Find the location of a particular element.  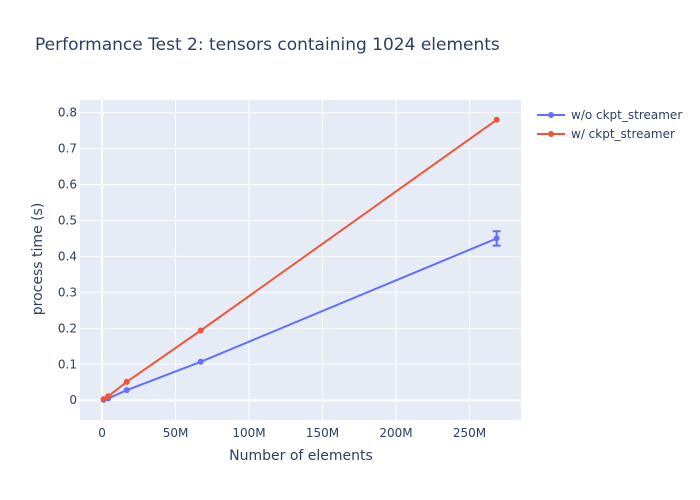

legend-item-1: w/ ckpt_streamer is located at coordinates (606, 134).